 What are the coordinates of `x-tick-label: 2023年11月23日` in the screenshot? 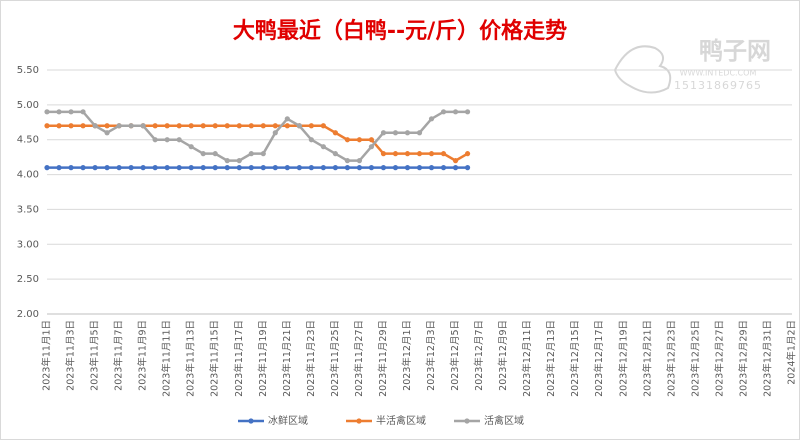 It's located at (311, 358).